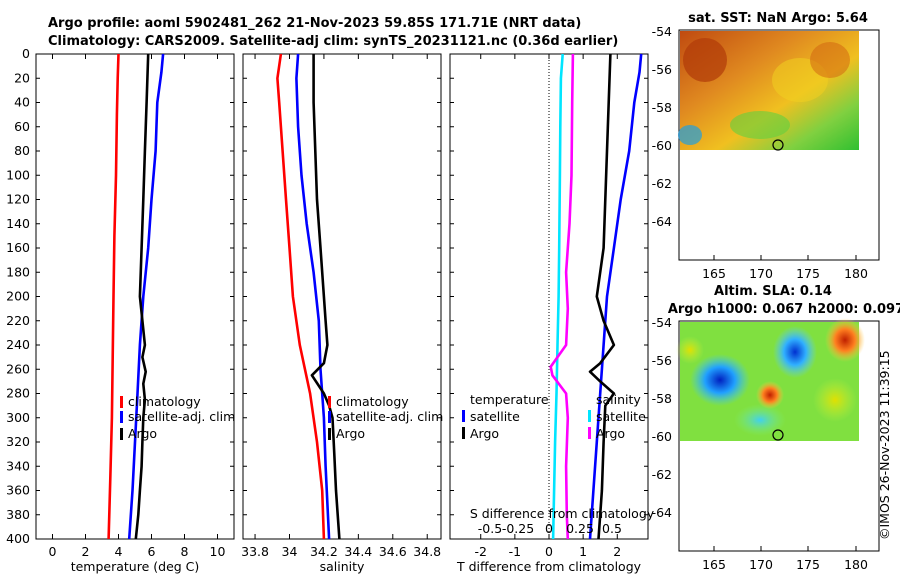 The height and width of the screenshot is (580, 900). Describe the element at coordinates (18, 344) in the screenshot. I see `y-tick-label: 240` at that location.